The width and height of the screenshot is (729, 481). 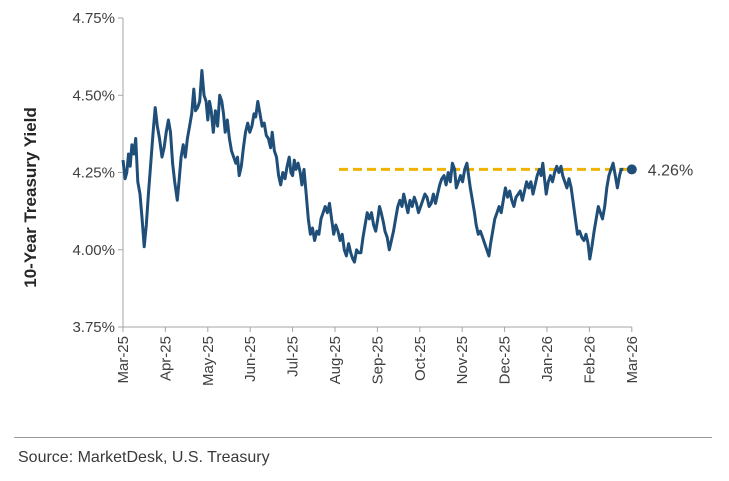 What do you see at coordinates (123, 360) in the screenshot?
I see `x-tick-label: Mar-25` at bounding box center [123, 360].